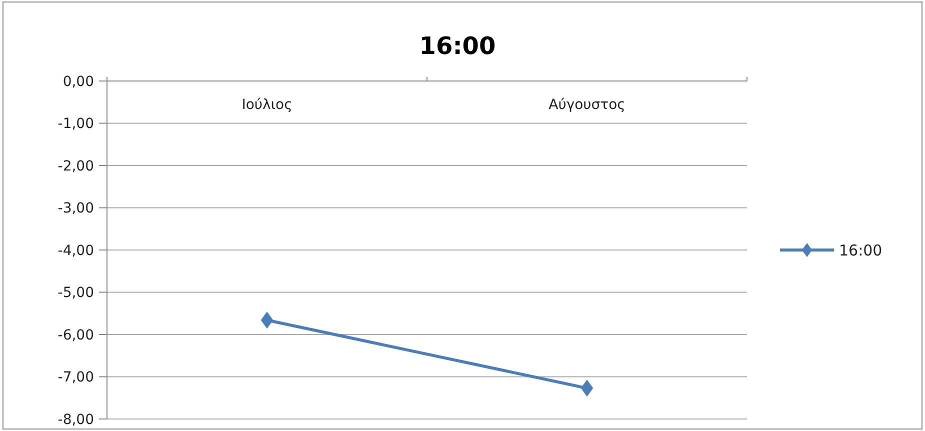 This screenshot has width=925, height=431. What do you see at coordinates (587, 105) in the screenshot?
I see `x-tick-label: Αύγουστος` at bounding box center [587, 105].